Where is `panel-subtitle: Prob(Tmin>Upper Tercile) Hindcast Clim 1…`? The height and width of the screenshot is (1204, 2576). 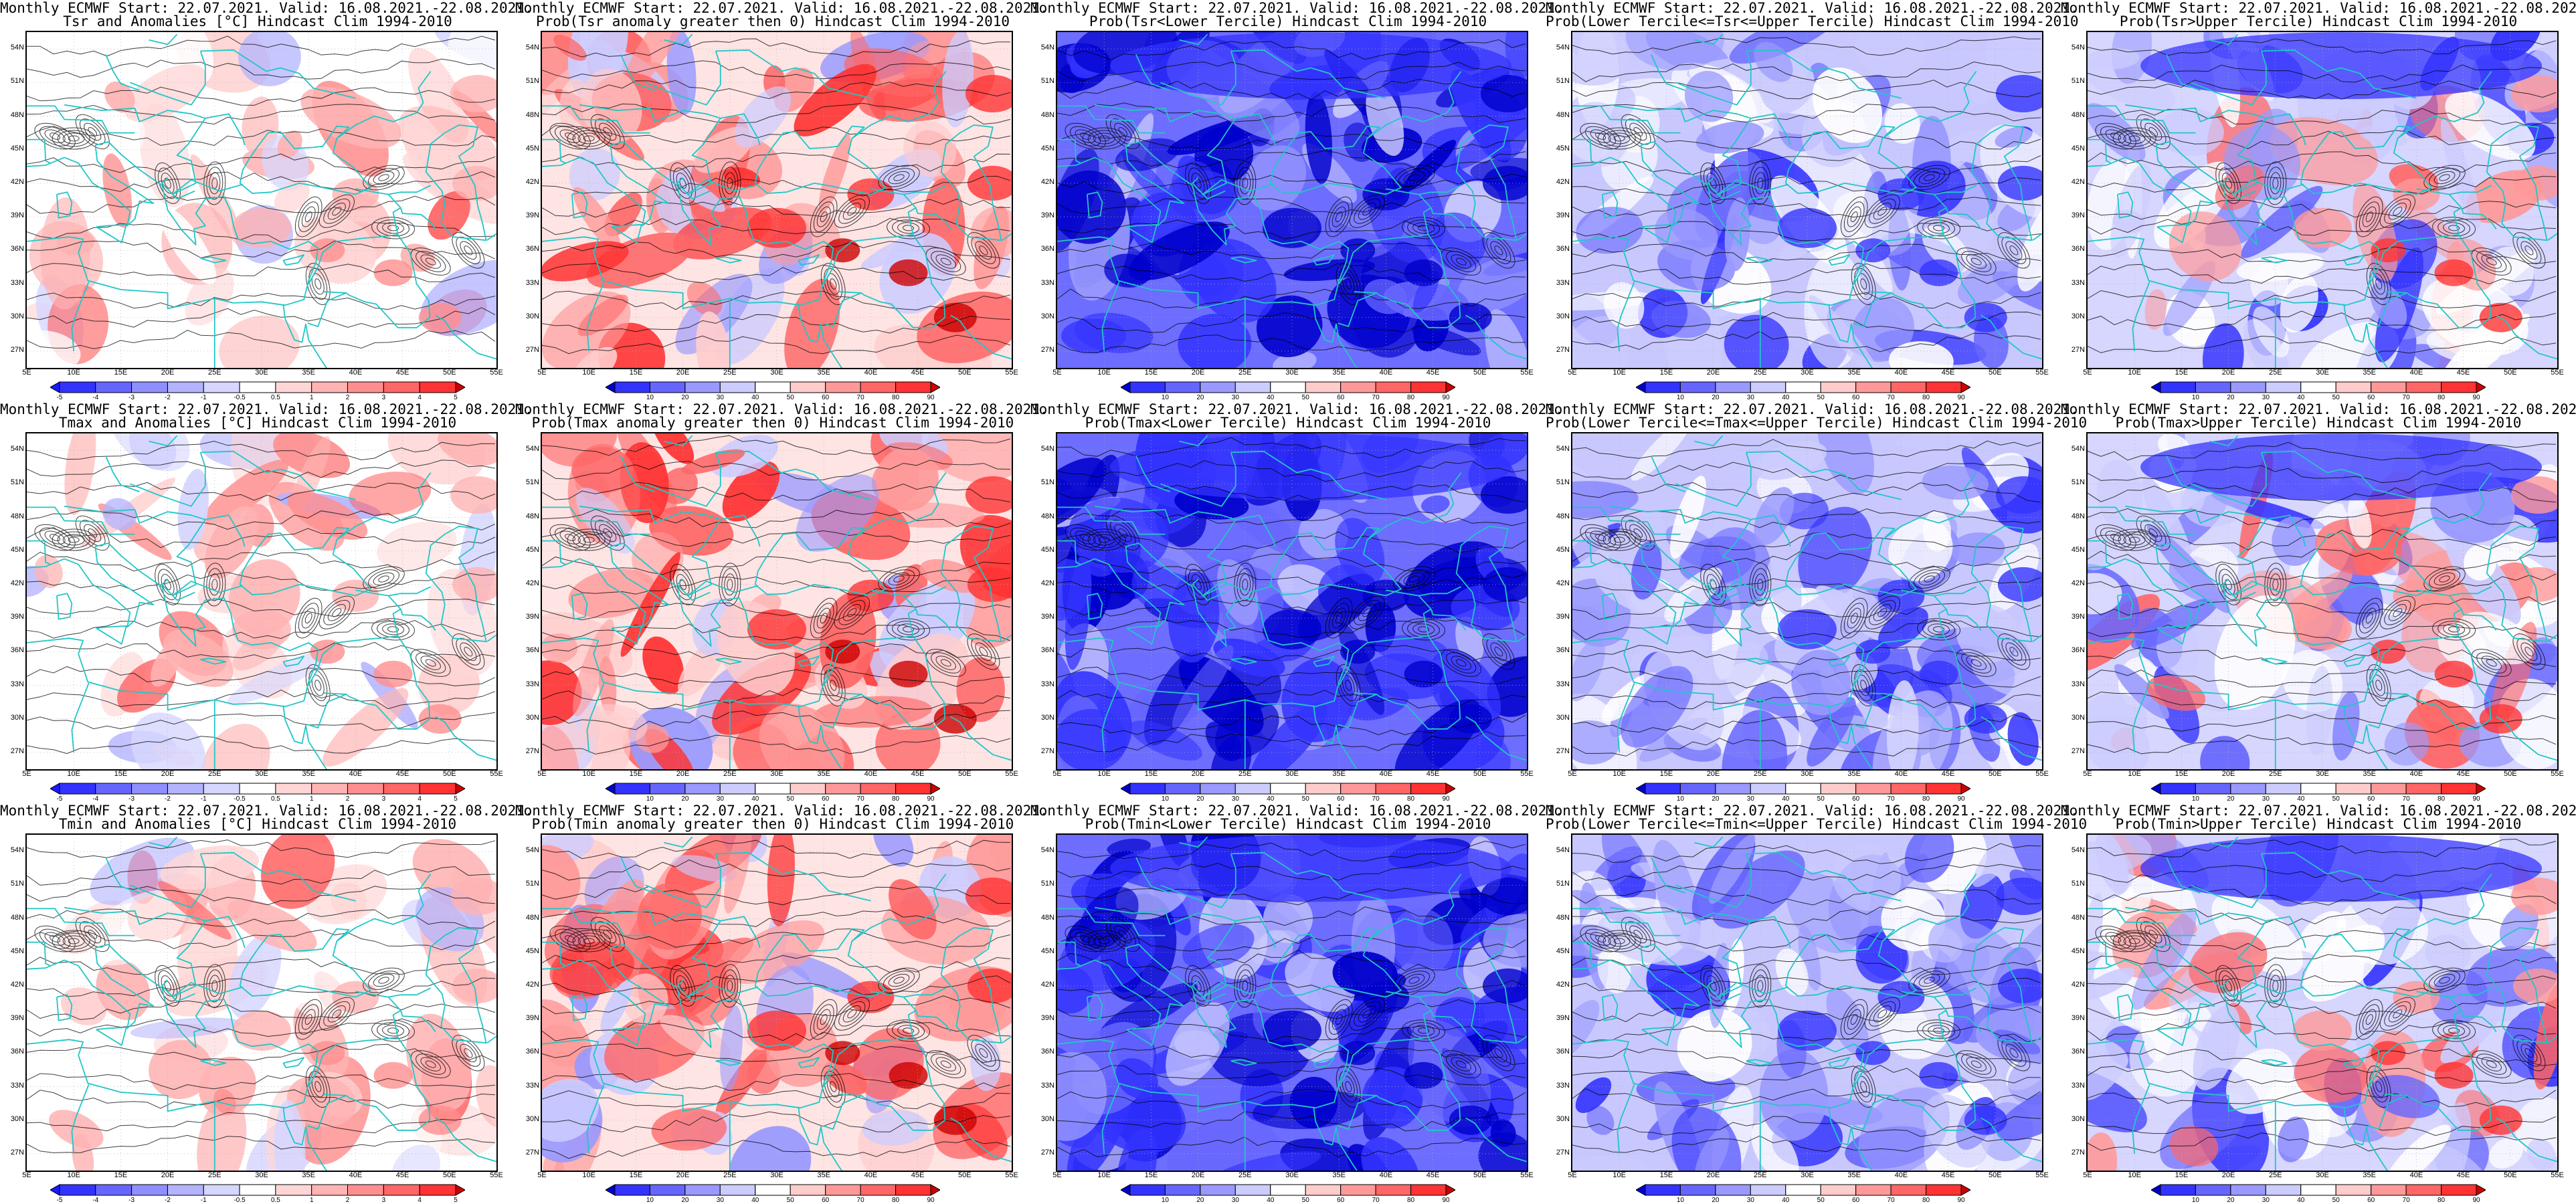
panel-subtitle: Prob(Tmin>Upper Tercile) Hindcast Clim 1… is located at coordinates (2318, 824).